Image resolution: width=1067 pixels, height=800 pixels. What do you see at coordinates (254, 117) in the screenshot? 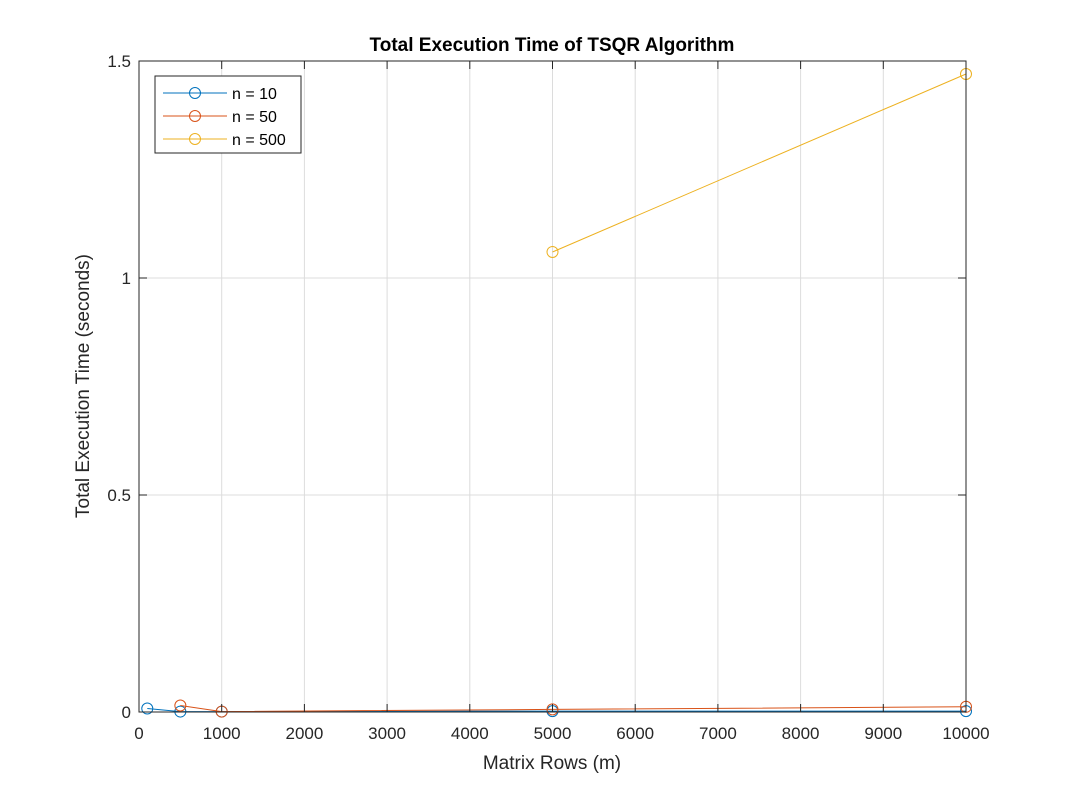
I see `legend-label: n = 50` at bounding box center [254, 117].